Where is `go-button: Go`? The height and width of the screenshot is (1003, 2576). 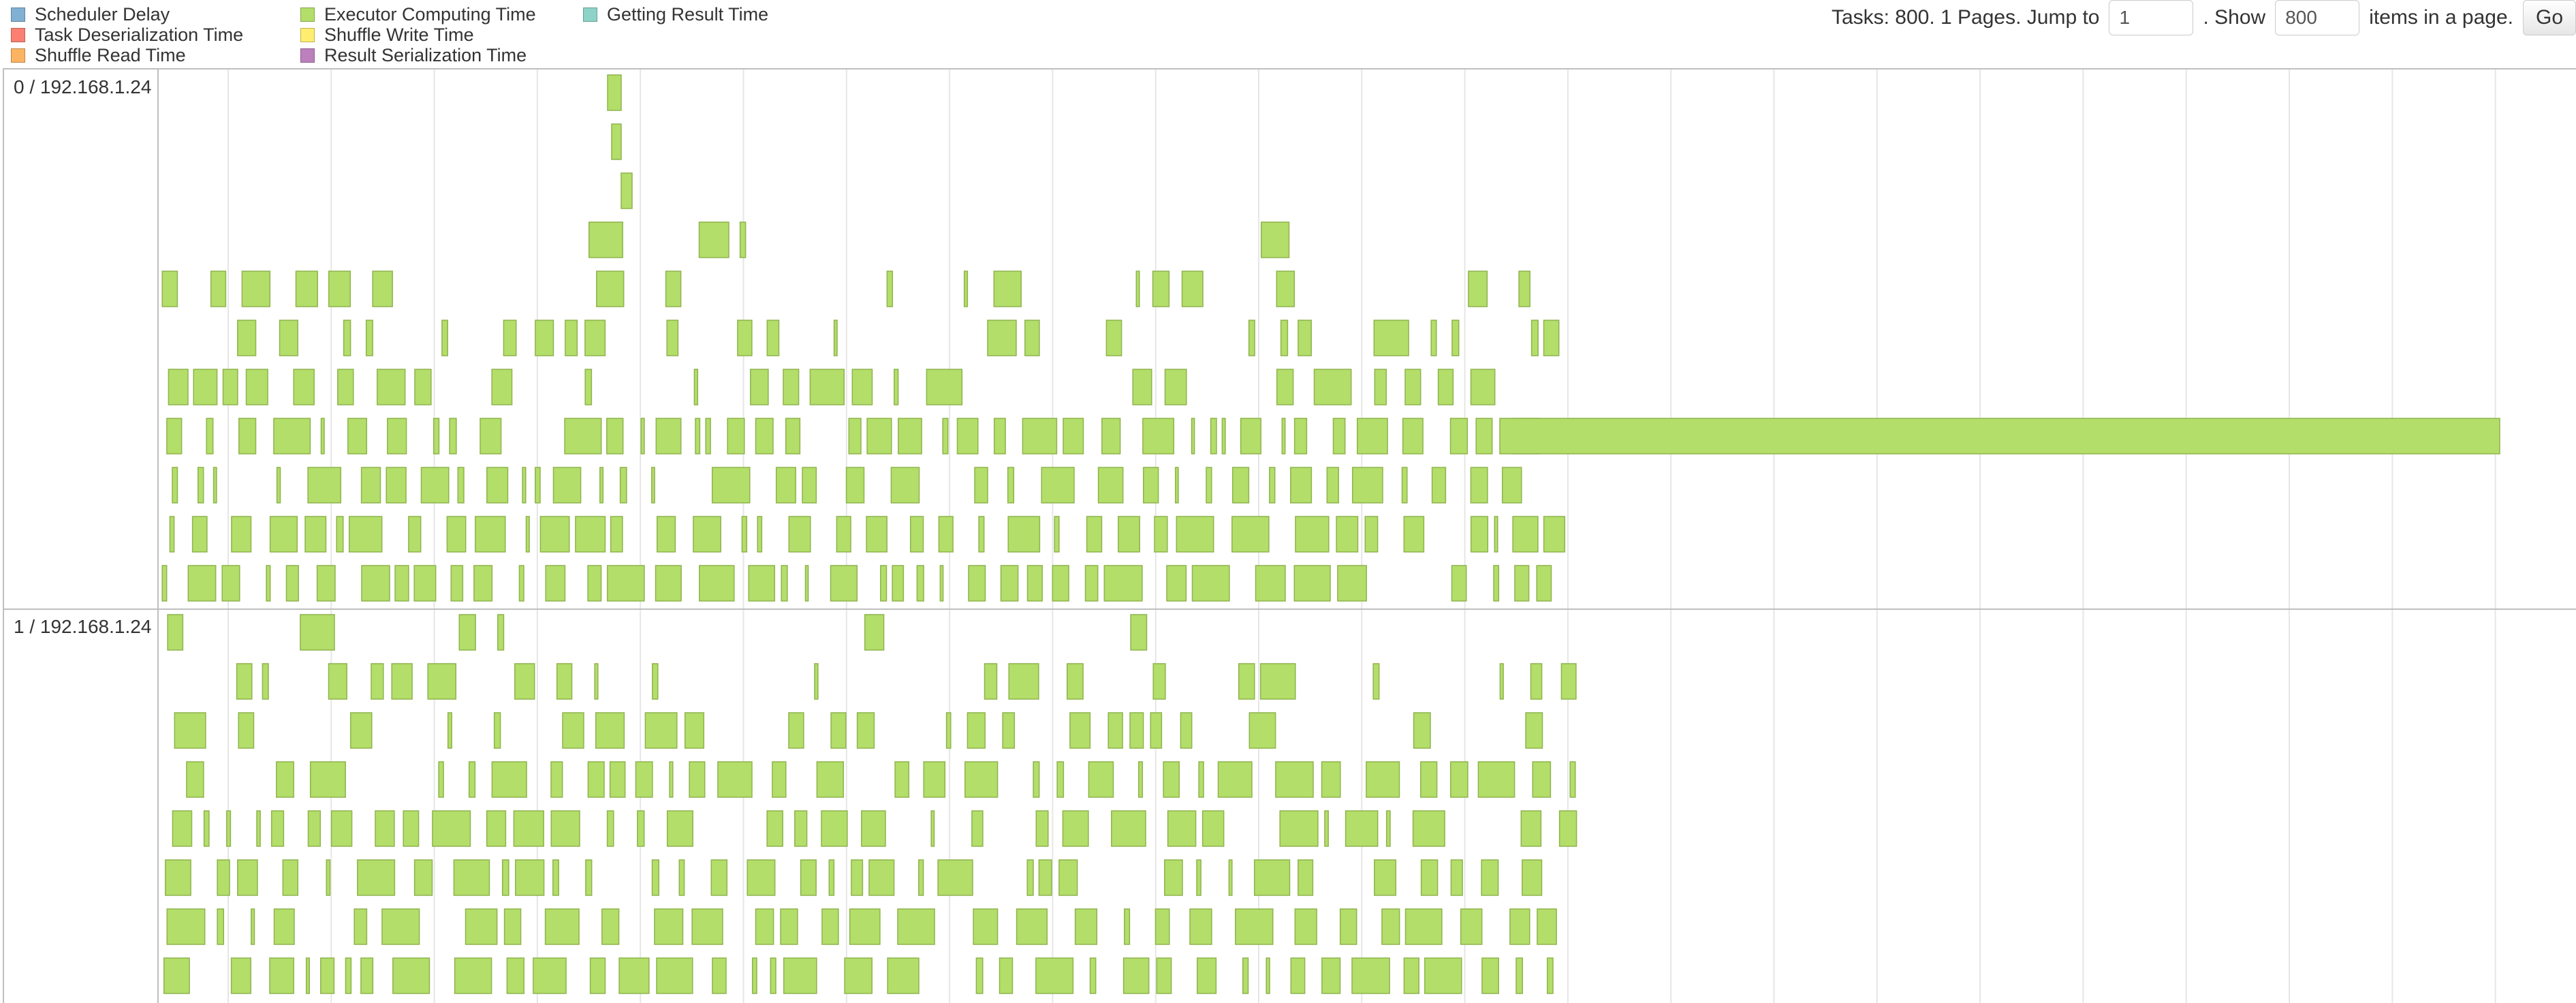
go-button: Go is located at coordinates (2549, 17).